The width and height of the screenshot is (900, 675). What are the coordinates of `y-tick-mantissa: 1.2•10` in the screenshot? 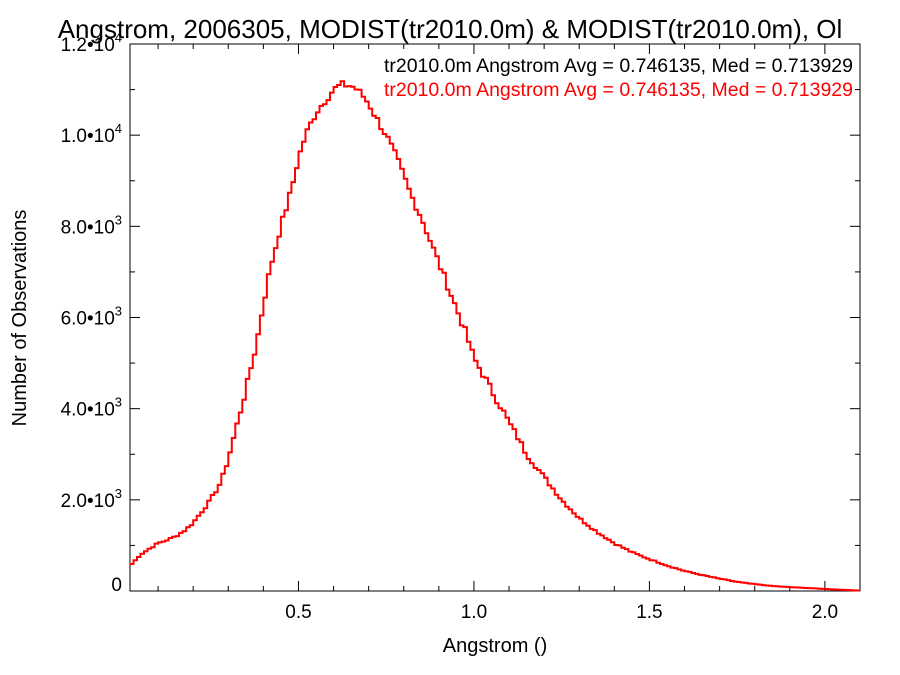 It's located at (88, 45).